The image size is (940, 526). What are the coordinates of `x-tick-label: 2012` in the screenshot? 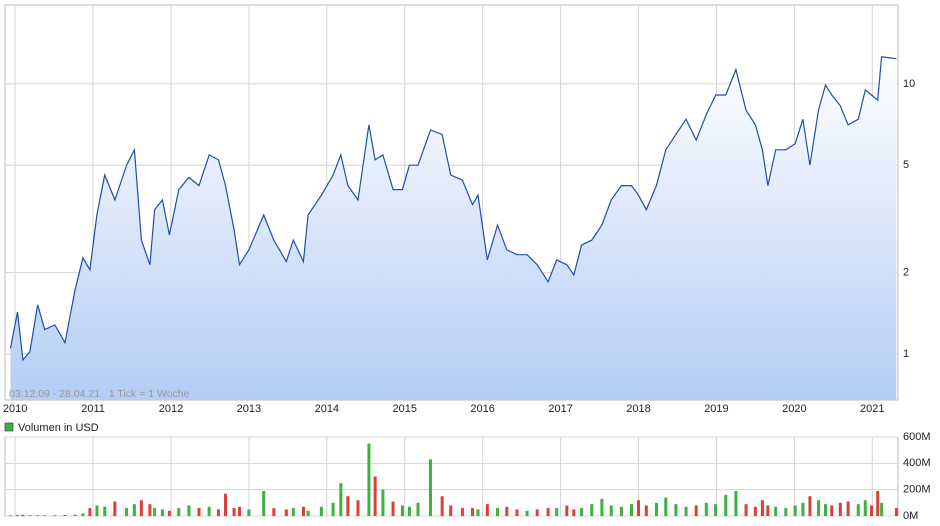 It's located at (171, 409).